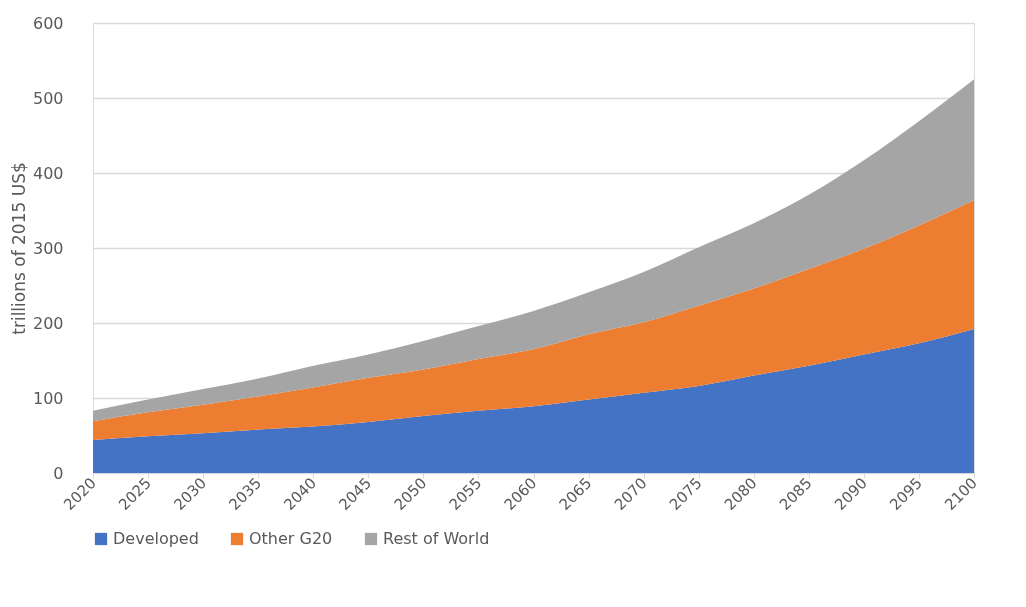  I want to click on y-tick-label: 500, so click(48, 98).